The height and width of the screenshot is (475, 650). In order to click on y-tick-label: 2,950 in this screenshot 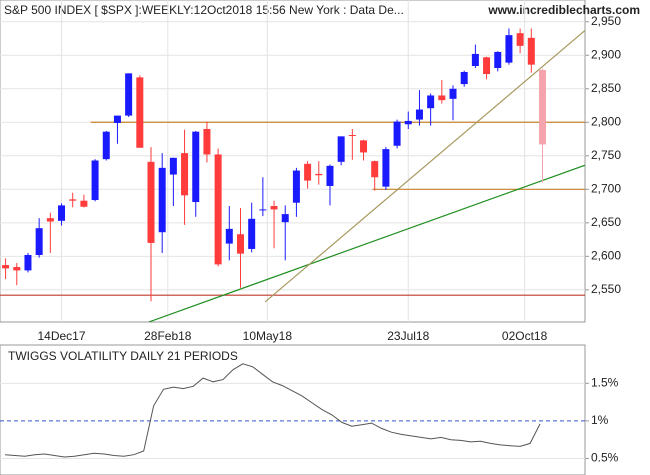, I will do `click(606, 21)`.